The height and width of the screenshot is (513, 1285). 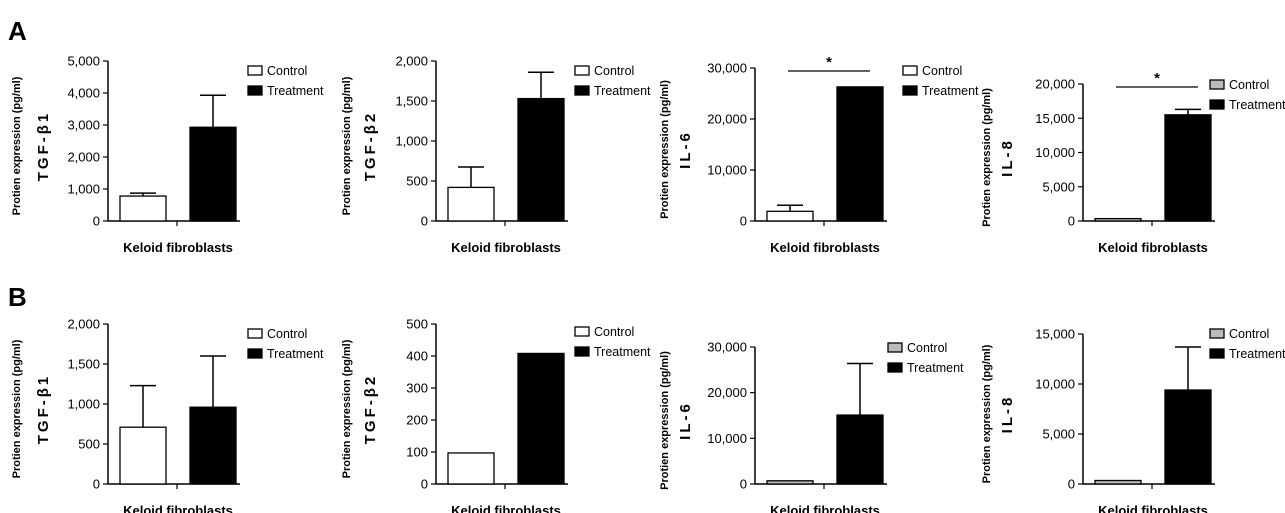 What do you see at coordinates (417, 356) in the screenshot?
I see `y-tick-label: 400` at bounding box center [417, 356].